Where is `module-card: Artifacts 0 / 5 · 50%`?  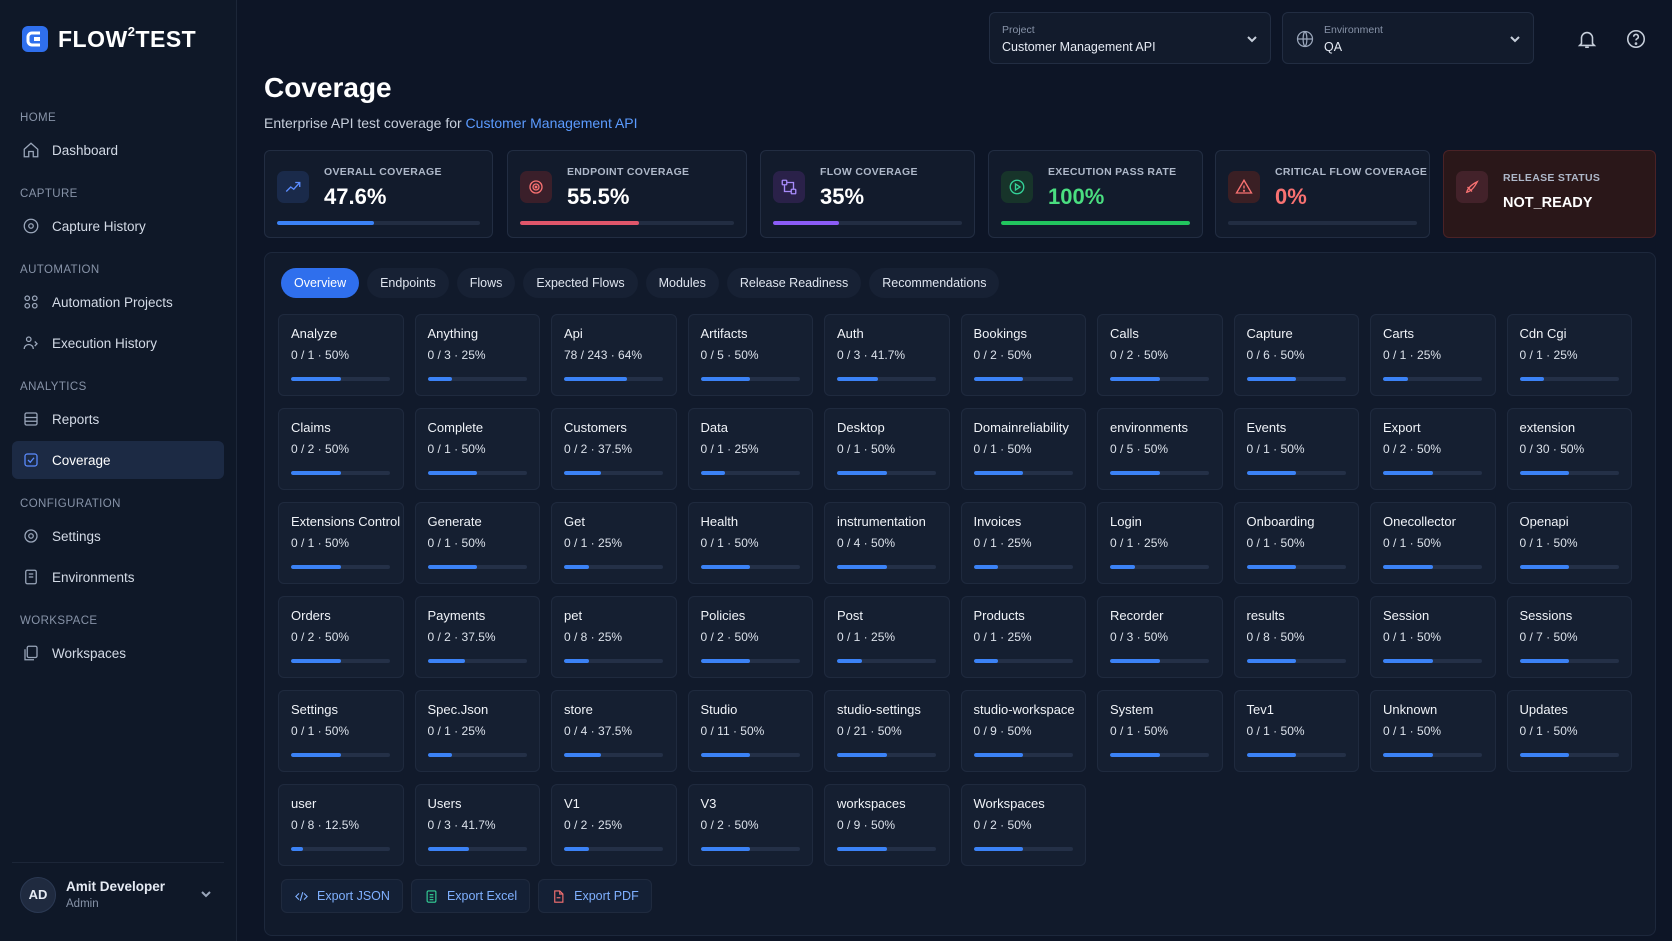 module-card: Artifacts 0 / 5 · 50% is located at coordinates (750, 355).